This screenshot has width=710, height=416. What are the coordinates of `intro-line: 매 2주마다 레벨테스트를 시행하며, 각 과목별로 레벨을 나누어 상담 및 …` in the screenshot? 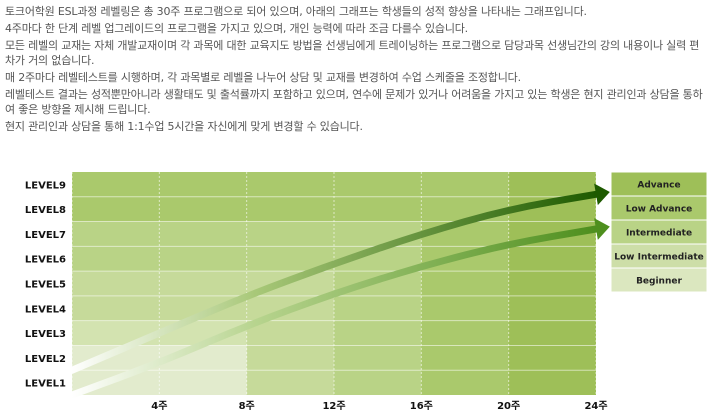 It's located at (263, 77).